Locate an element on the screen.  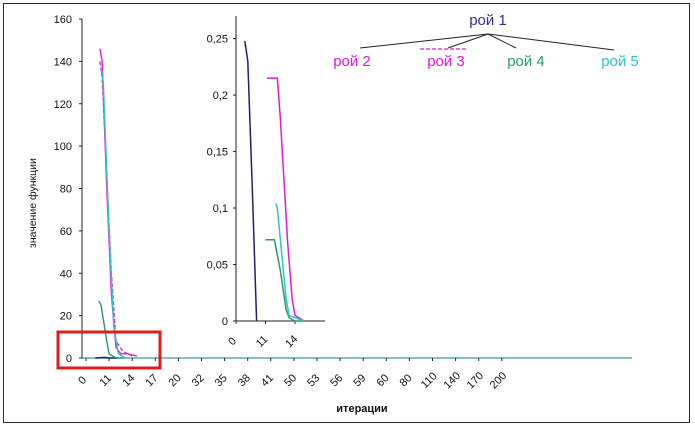
main-y-tick-label: 80 is located at coordinates (66, 190).